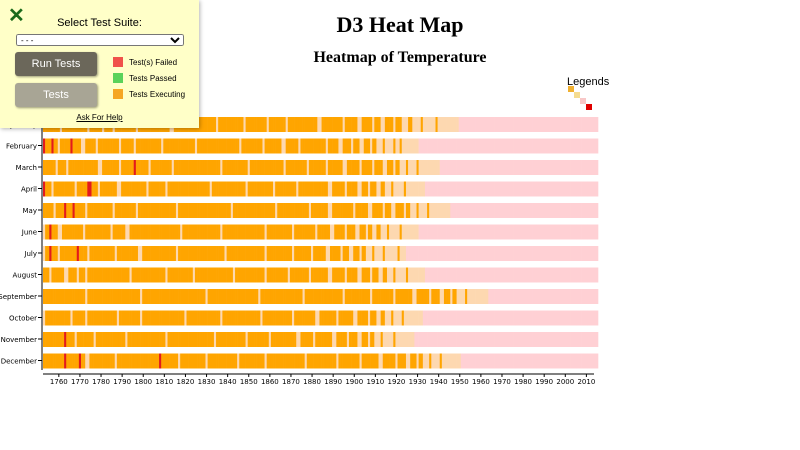 Image resolution: width=800 pixels, height=450 pixels. What do you see at coordinates (164, 382) in the screenshot?
I see `x-tick-label: 1810` at bounding box center [164, 382].